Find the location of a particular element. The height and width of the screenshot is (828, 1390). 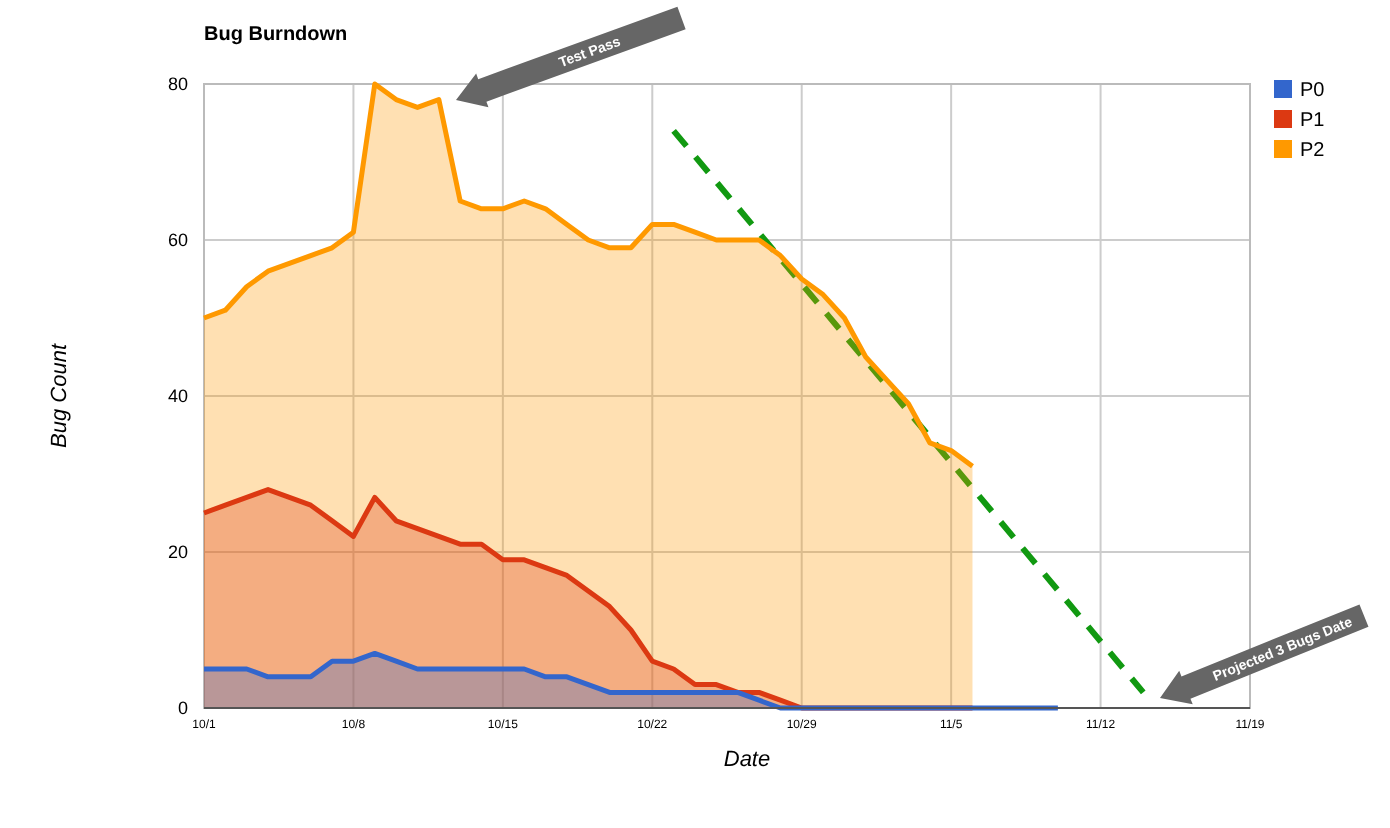

y-tick-label: 20 is located at coordinates (177, 552).